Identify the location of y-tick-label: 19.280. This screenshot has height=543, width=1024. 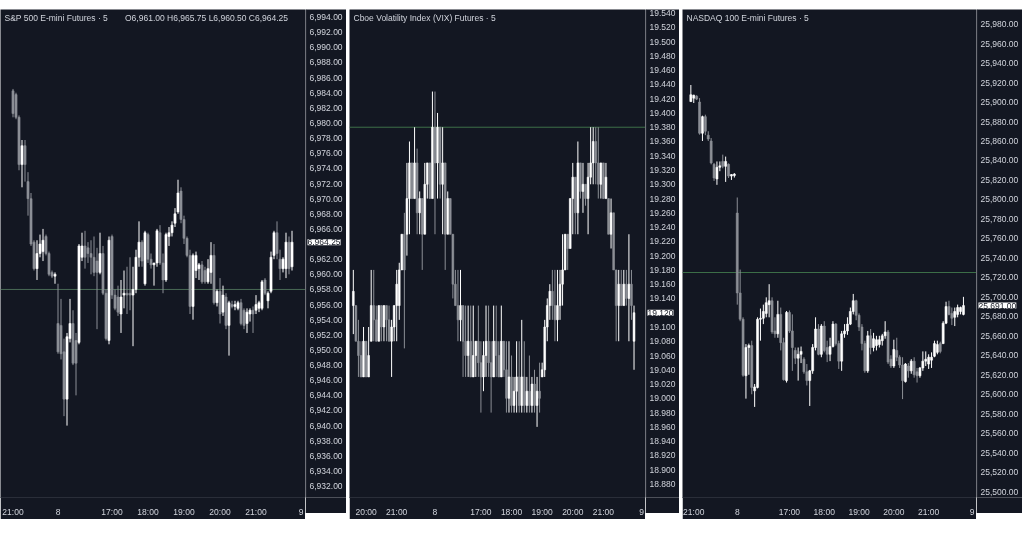
(662, 198).